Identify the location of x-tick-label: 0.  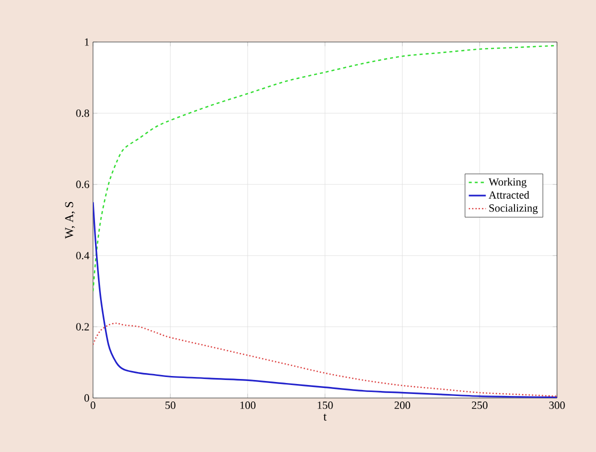
(93, 405).